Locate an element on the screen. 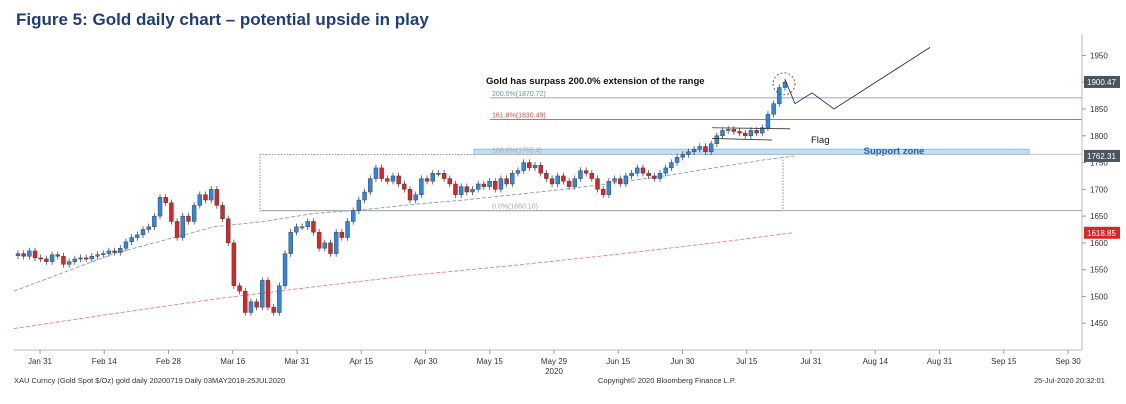 This screenshot has width=1126, height=404. x-tick-label: Jul 15 is located at coordinates (747, 361).